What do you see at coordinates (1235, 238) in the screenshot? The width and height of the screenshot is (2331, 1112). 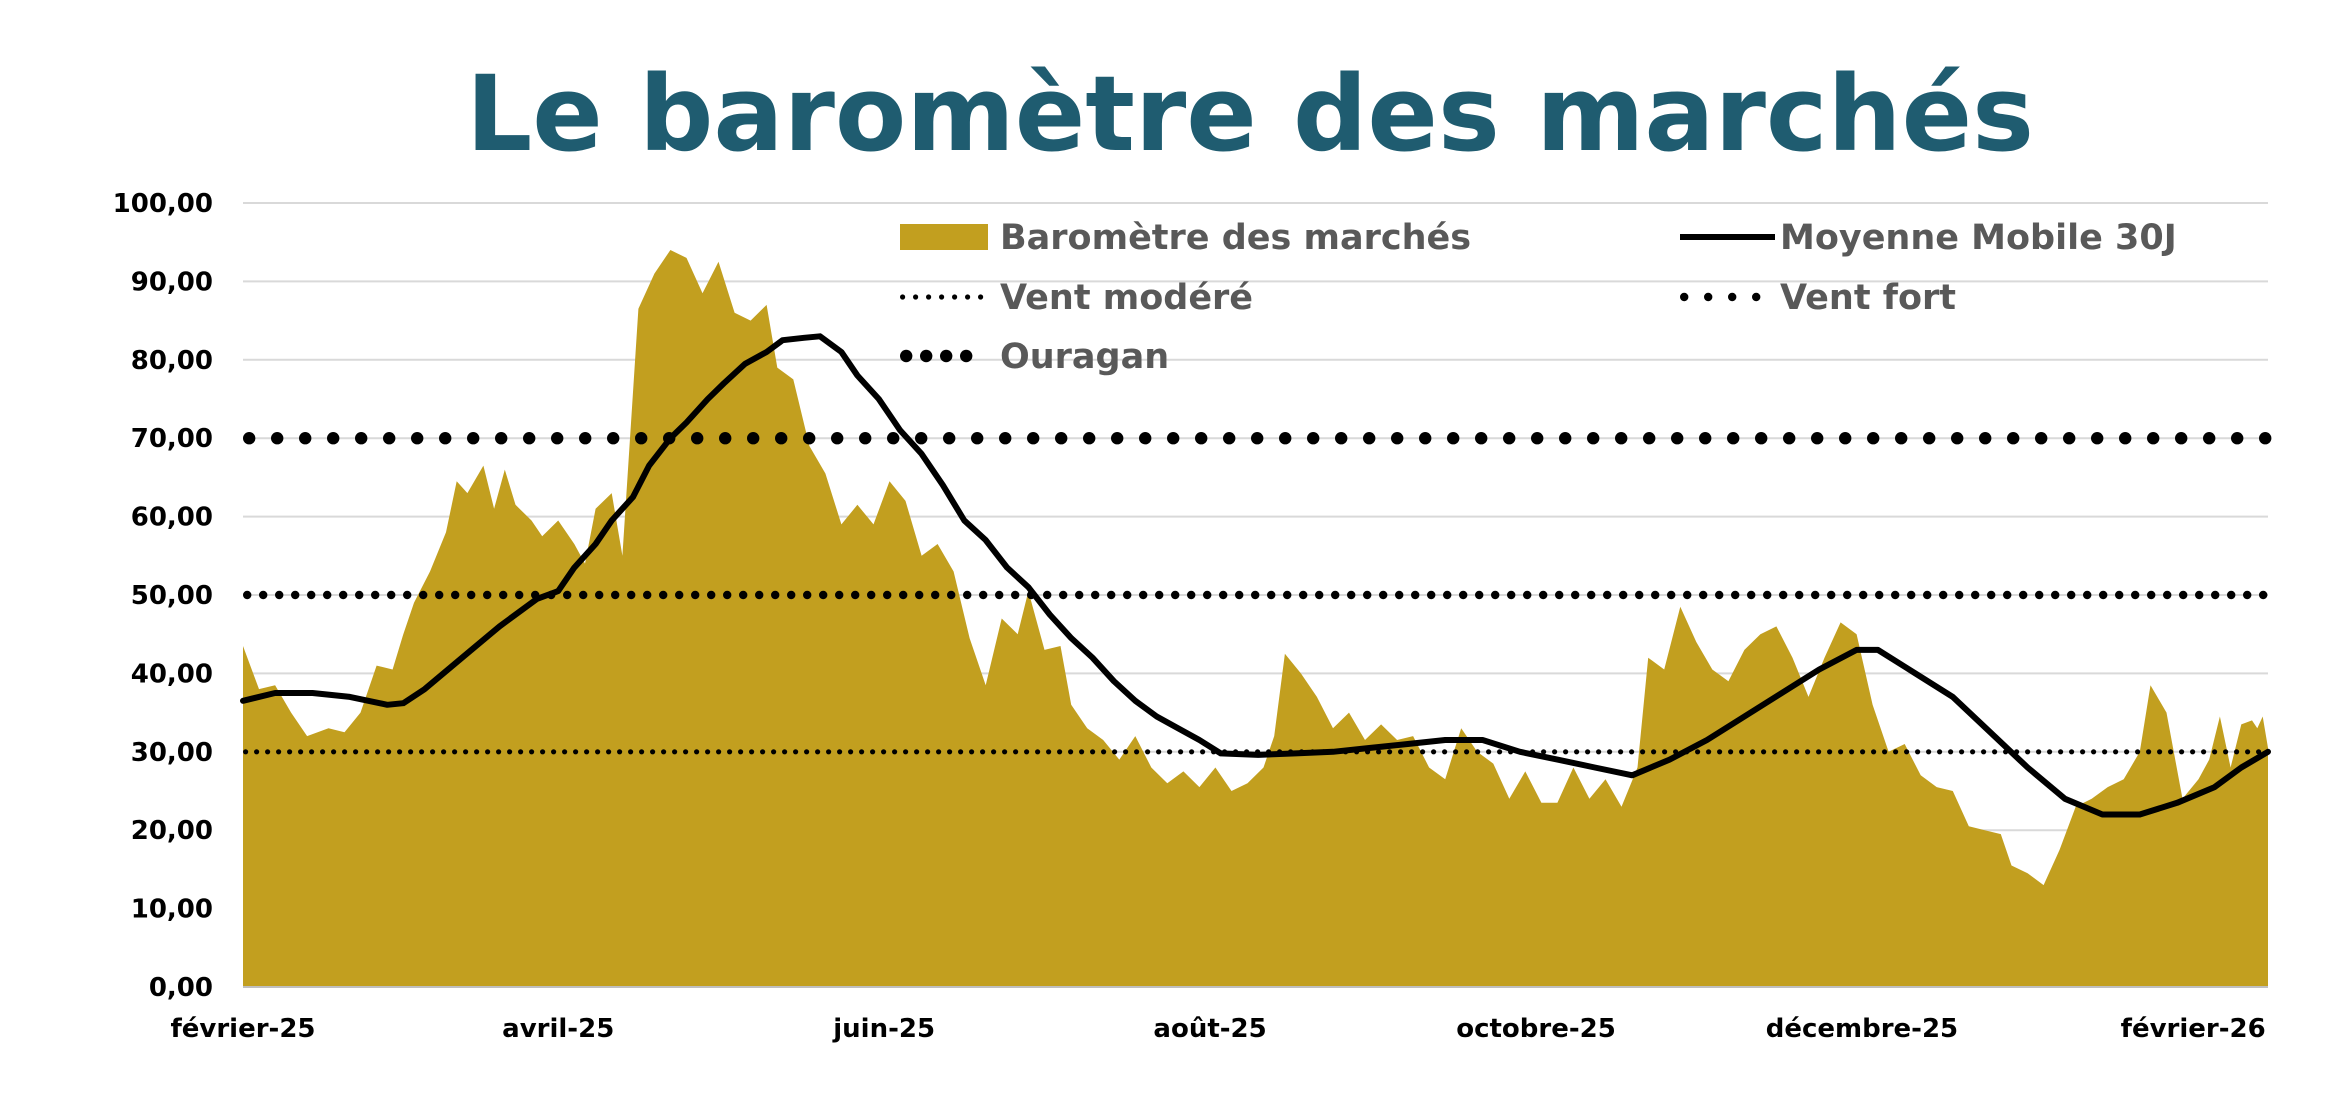 I see `legend-label: Baromètre des marchés` at bounding box center [1235, 238].